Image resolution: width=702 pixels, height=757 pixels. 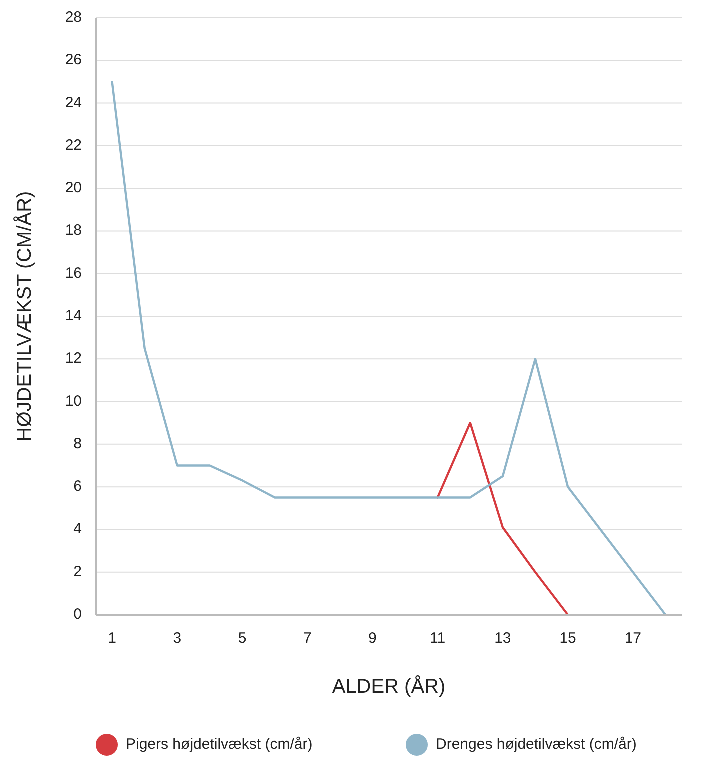 What do you see at coordinates (78, 529) in the screenshot?
I see `y-tick-label: 4` at bounding box center [78, 529].